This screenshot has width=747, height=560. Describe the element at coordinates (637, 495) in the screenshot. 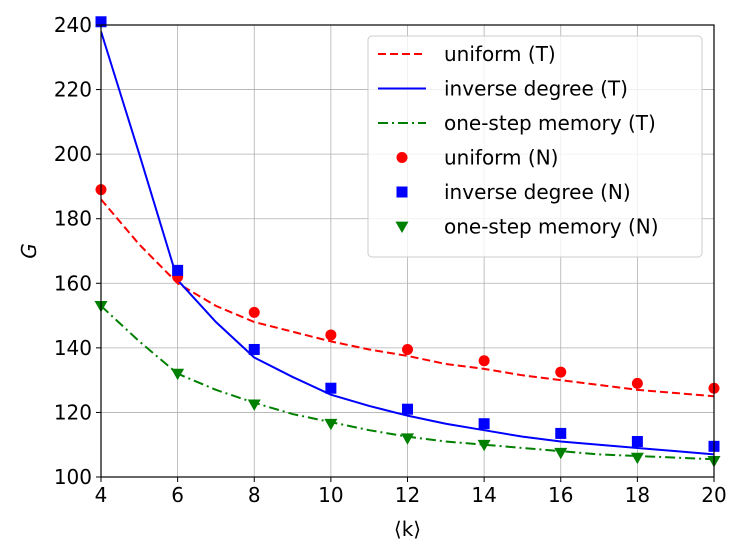

I see `x-tick-label: 18` at that location.